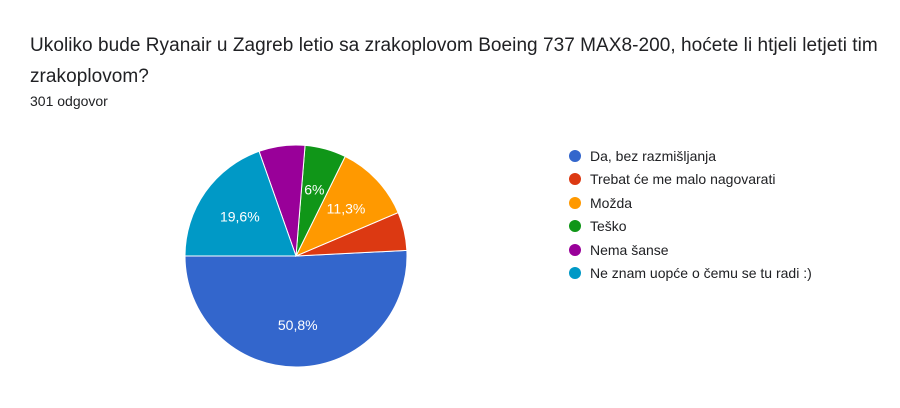  Describe the element at coordinates (701, 273) in the screenshot. I see `legend-label: Ne znam uopće o čemu se tu radi :)` at that location.